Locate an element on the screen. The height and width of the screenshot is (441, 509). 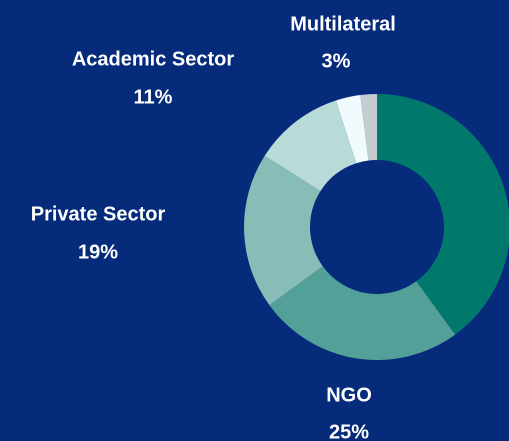
slice-label: NGO is located at coordinates (349, 395).